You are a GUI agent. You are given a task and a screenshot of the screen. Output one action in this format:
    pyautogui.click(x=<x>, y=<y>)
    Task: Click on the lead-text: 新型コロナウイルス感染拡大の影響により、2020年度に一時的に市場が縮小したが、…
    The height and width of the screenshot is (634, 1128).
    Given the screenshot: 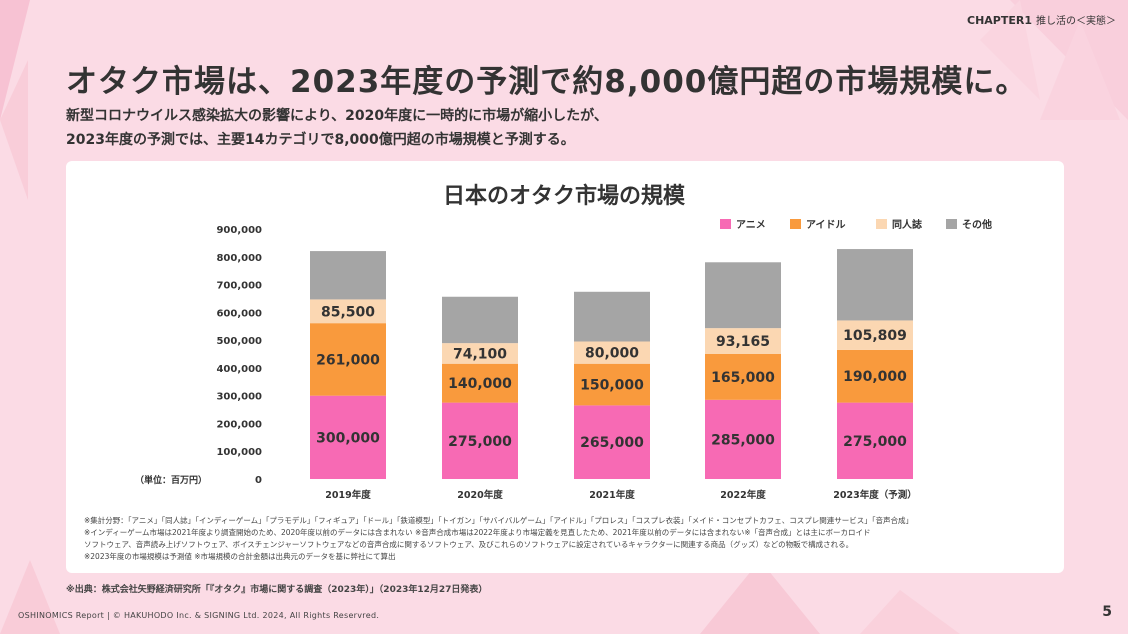 What is the action you would take?
    pyautogui.click(x=337, y=128)
    